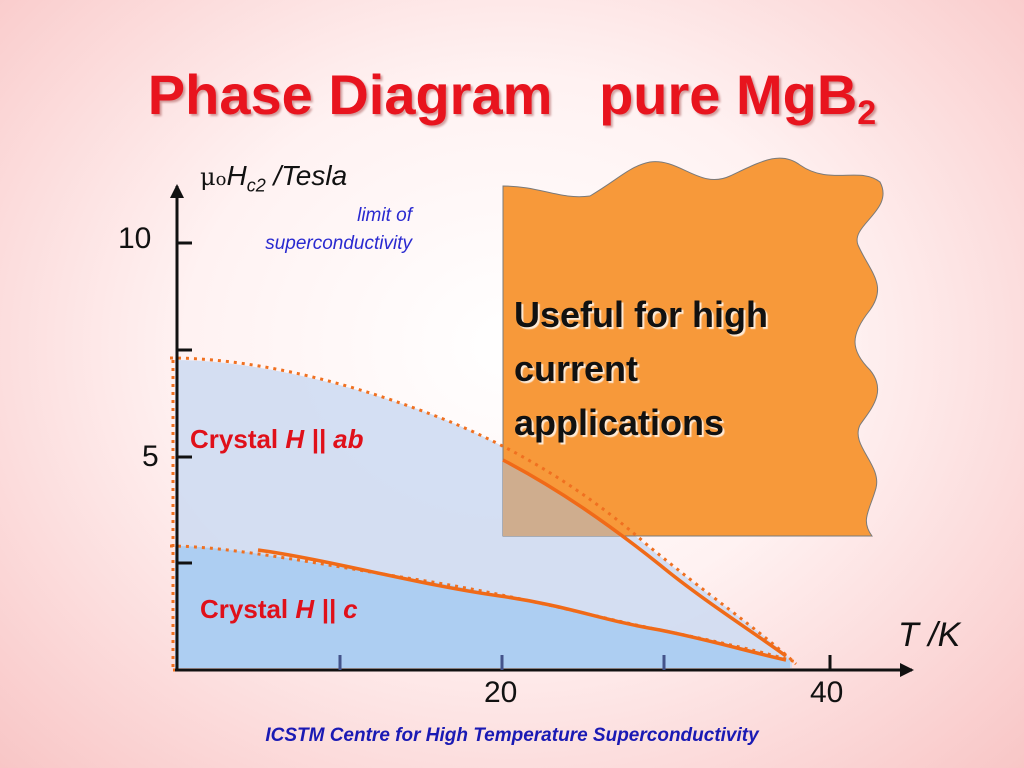  Describe the element at coordinates (641, 368) in the screenshot. I see `high-current-applications-text: Useful for high current applications` at that location.